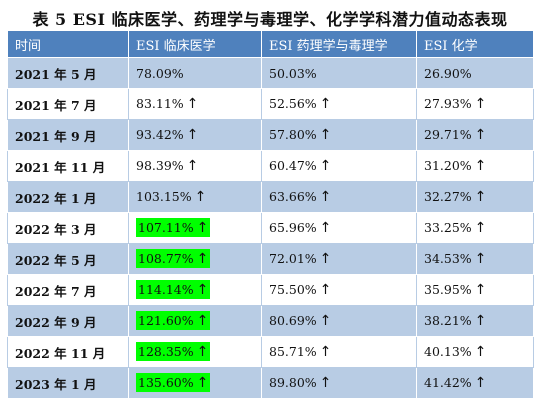 Image resolution: width=540 pixels, height=400 pixels. I want to click on cell-pharmacology-toxicology: 89.80% ↑, so click(339, 383).